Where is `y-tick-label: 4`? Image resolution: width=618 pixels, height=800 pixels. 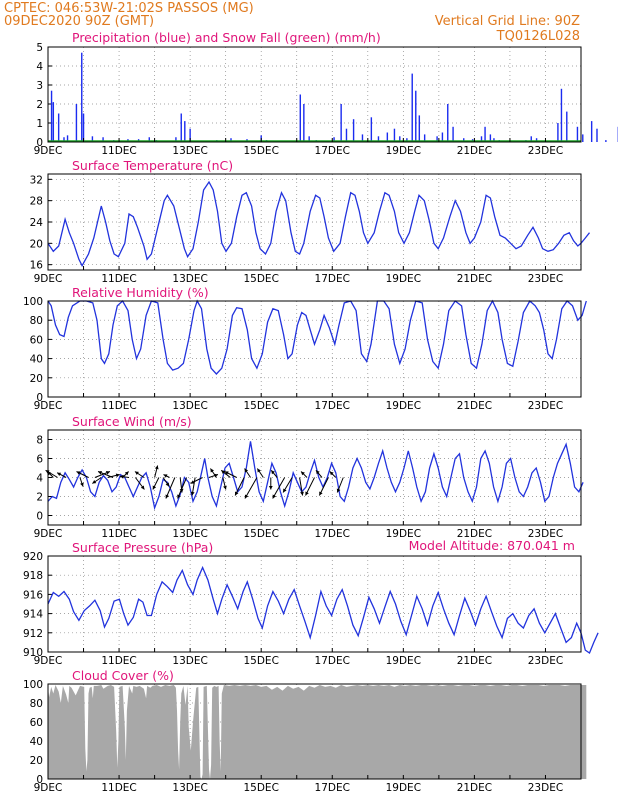 y-tick-label: 4 is located at coordinates (39, 67).